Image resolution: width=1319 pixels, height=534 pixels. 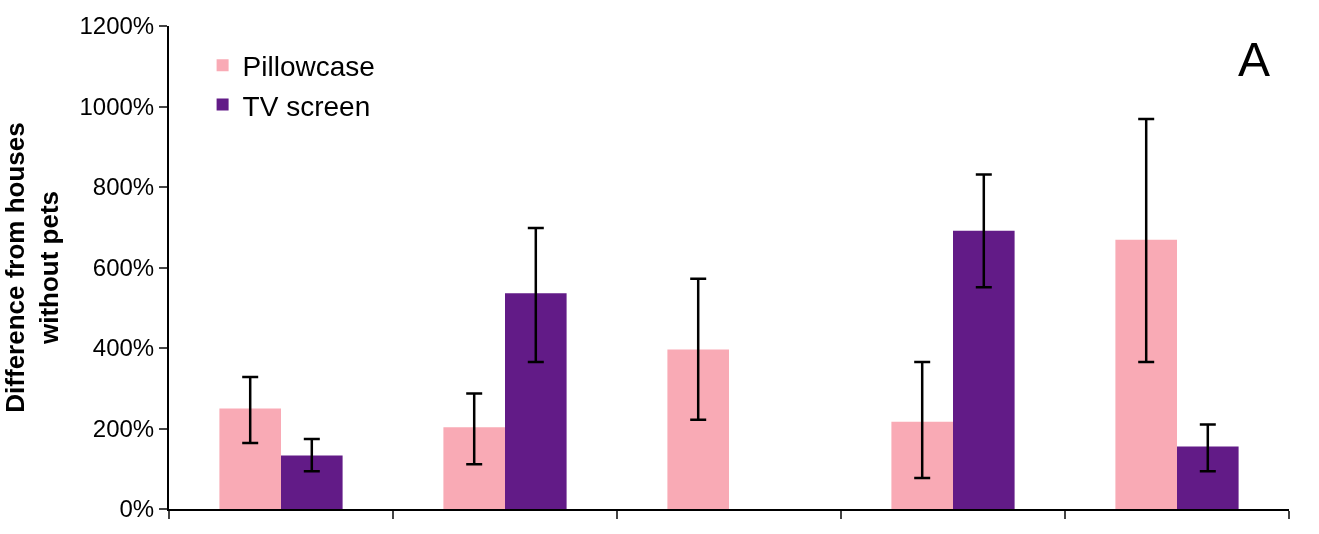 What do you see at coordinates (117, 106) in the screenshot?
I see `y-tick-label: 1000%` at bounding box center [117, 106].